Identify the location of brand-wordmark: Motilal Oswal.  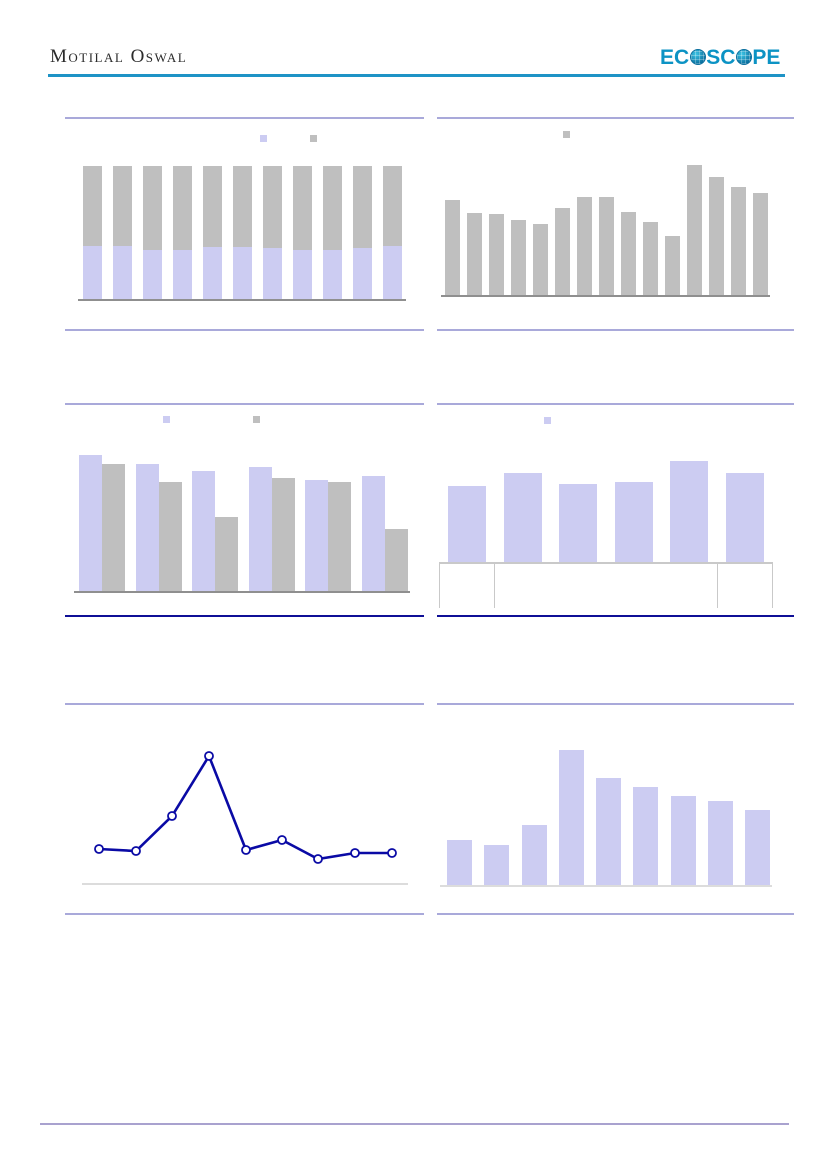
(119, 56).